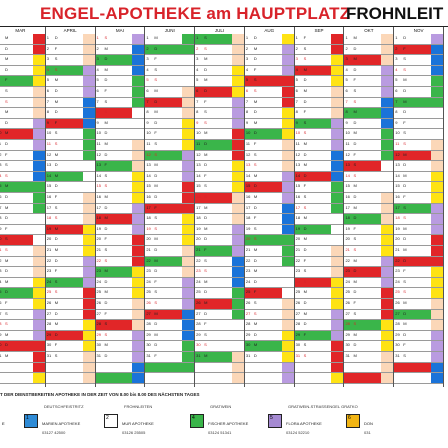 The height and width of the screenshot is (448, 448). Describe the element at coordinates (0, 239) in the screenshot. I see `day-number: 20` at that location.